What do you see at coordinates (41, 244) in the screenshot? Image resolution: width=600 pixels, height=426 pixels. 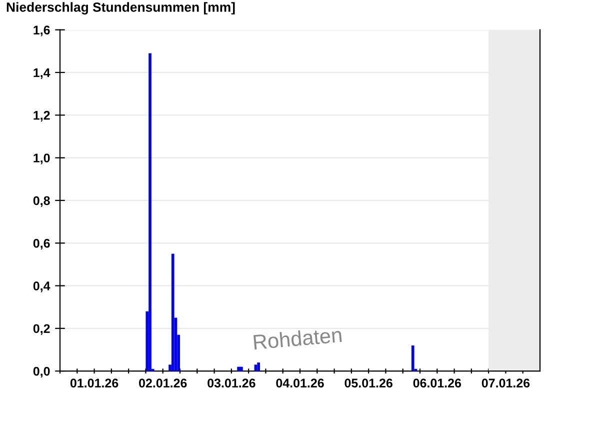 I see `y-tick-label: 0,6` at bounding box center [41, 244].